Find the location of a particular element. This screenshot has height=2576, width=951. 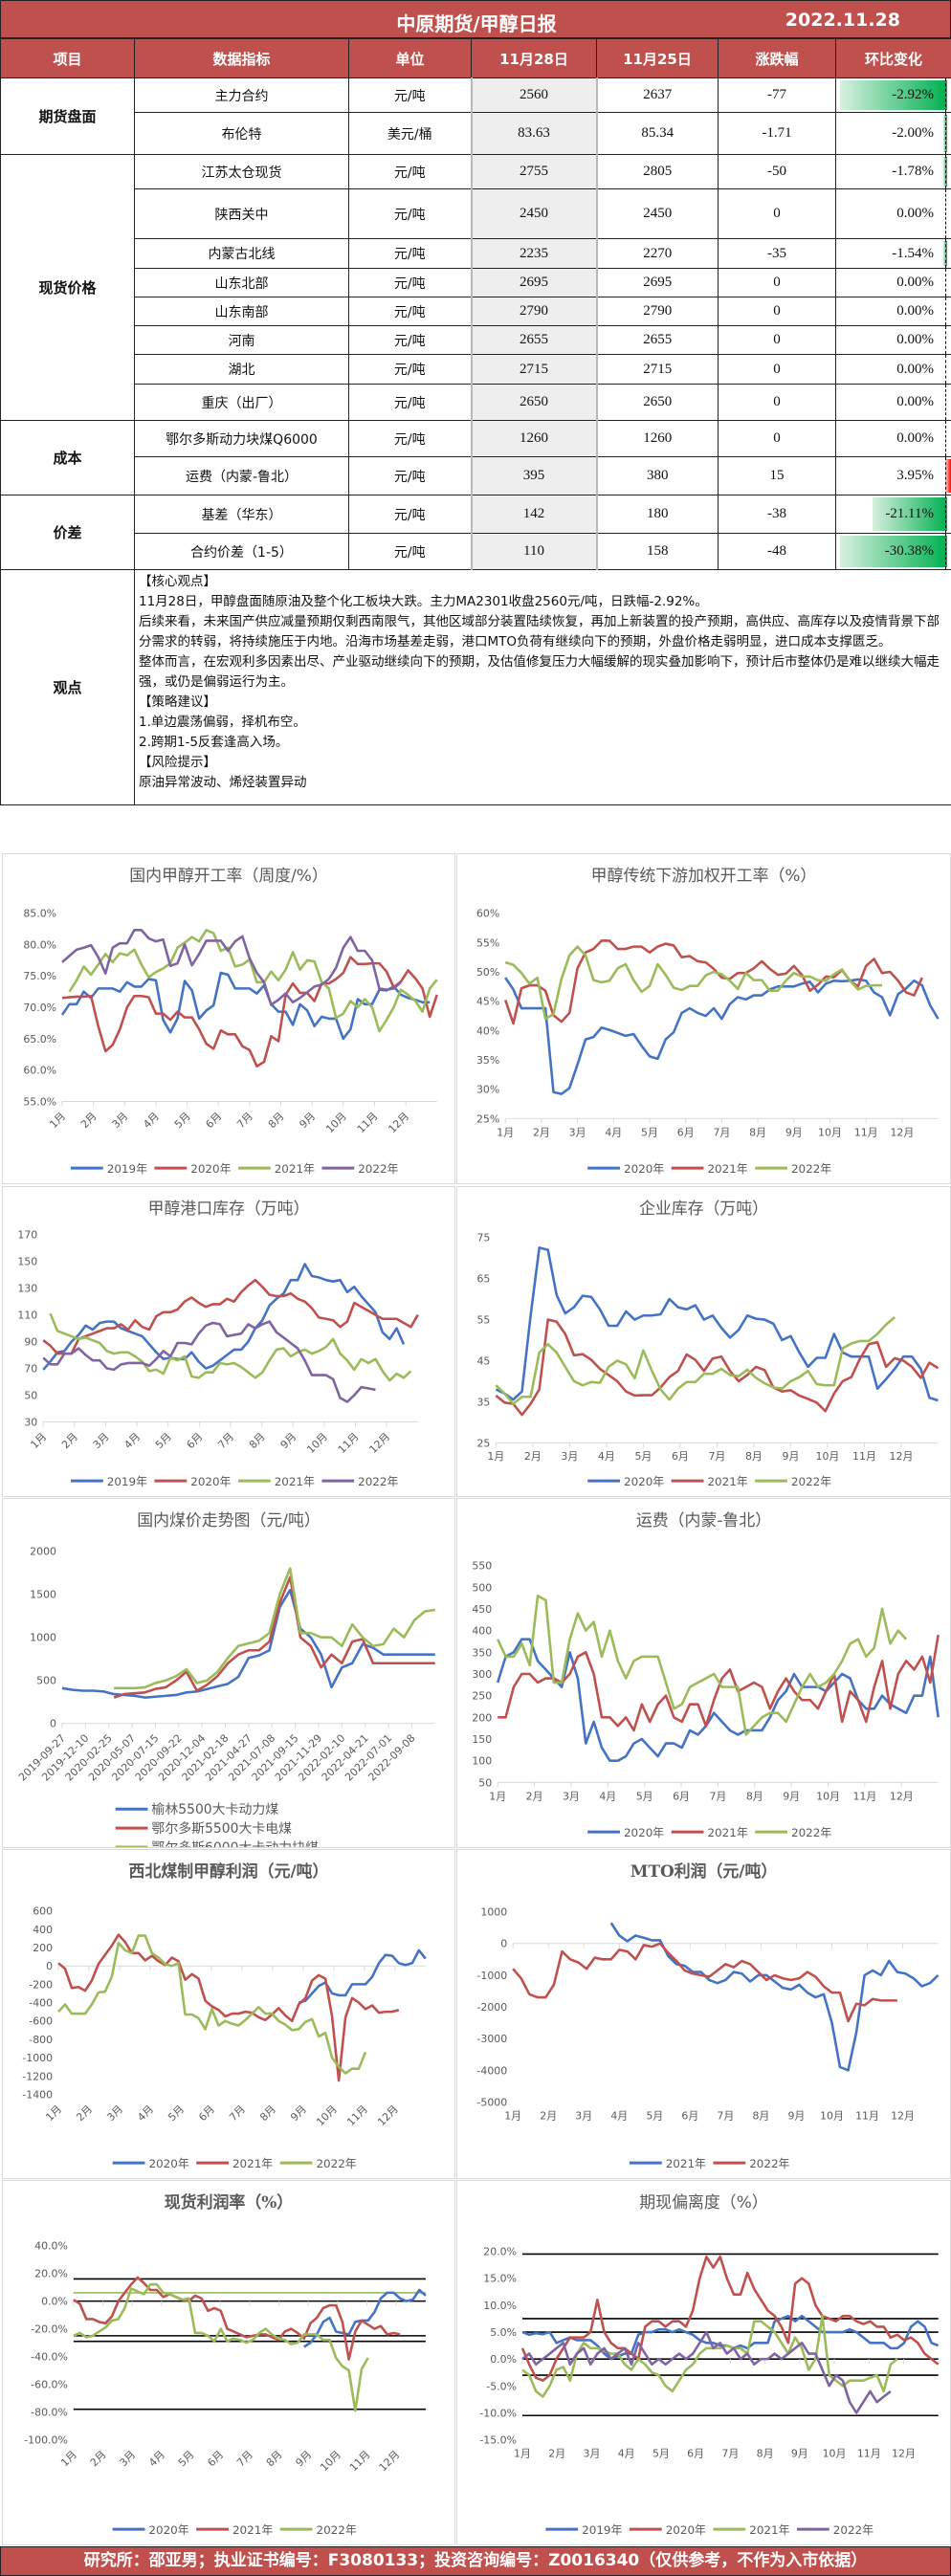

change-value: -38 is located at coordinates (777, 514).